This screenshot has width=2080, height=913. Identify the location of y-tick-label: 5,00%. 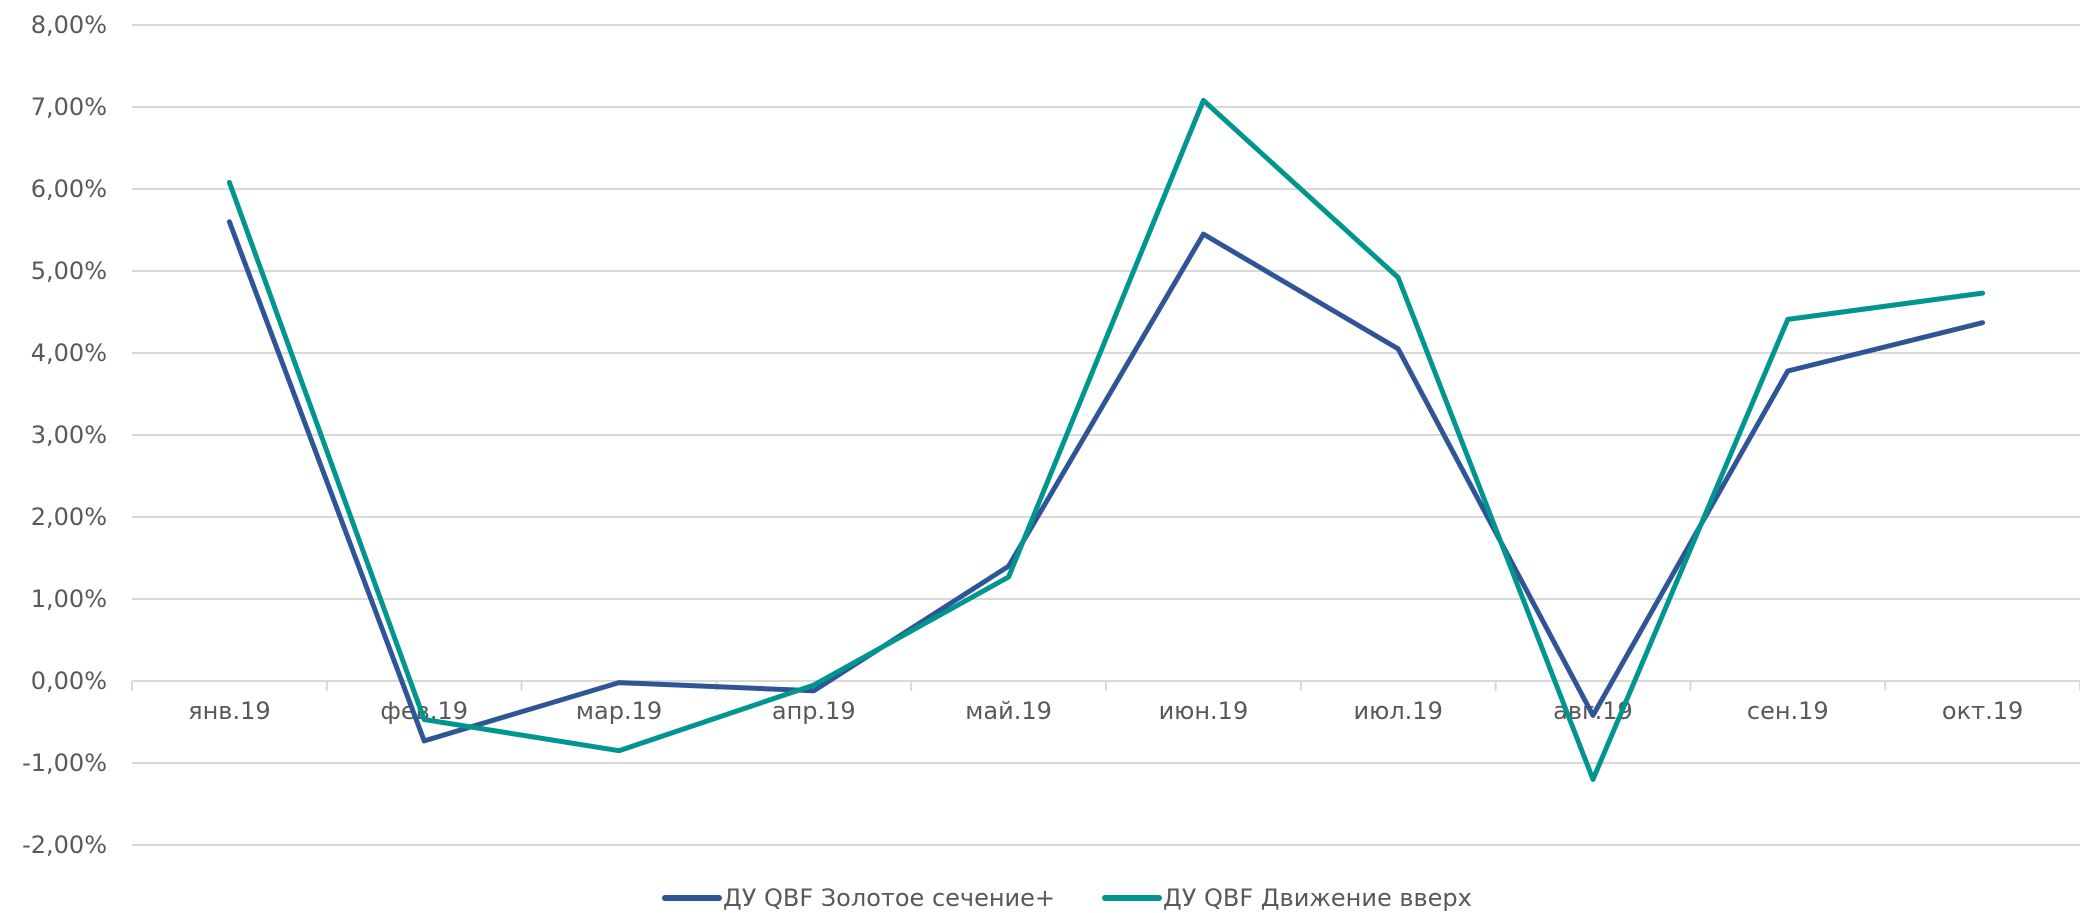
(69, 271).